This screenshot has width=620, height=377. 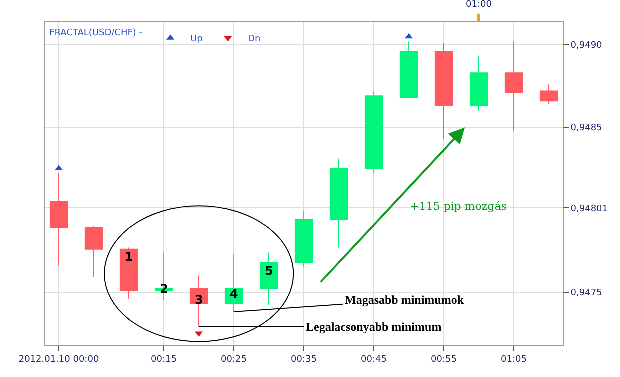 I want to click on y-tick-label: 0,9490, so click(x=586, y=46).